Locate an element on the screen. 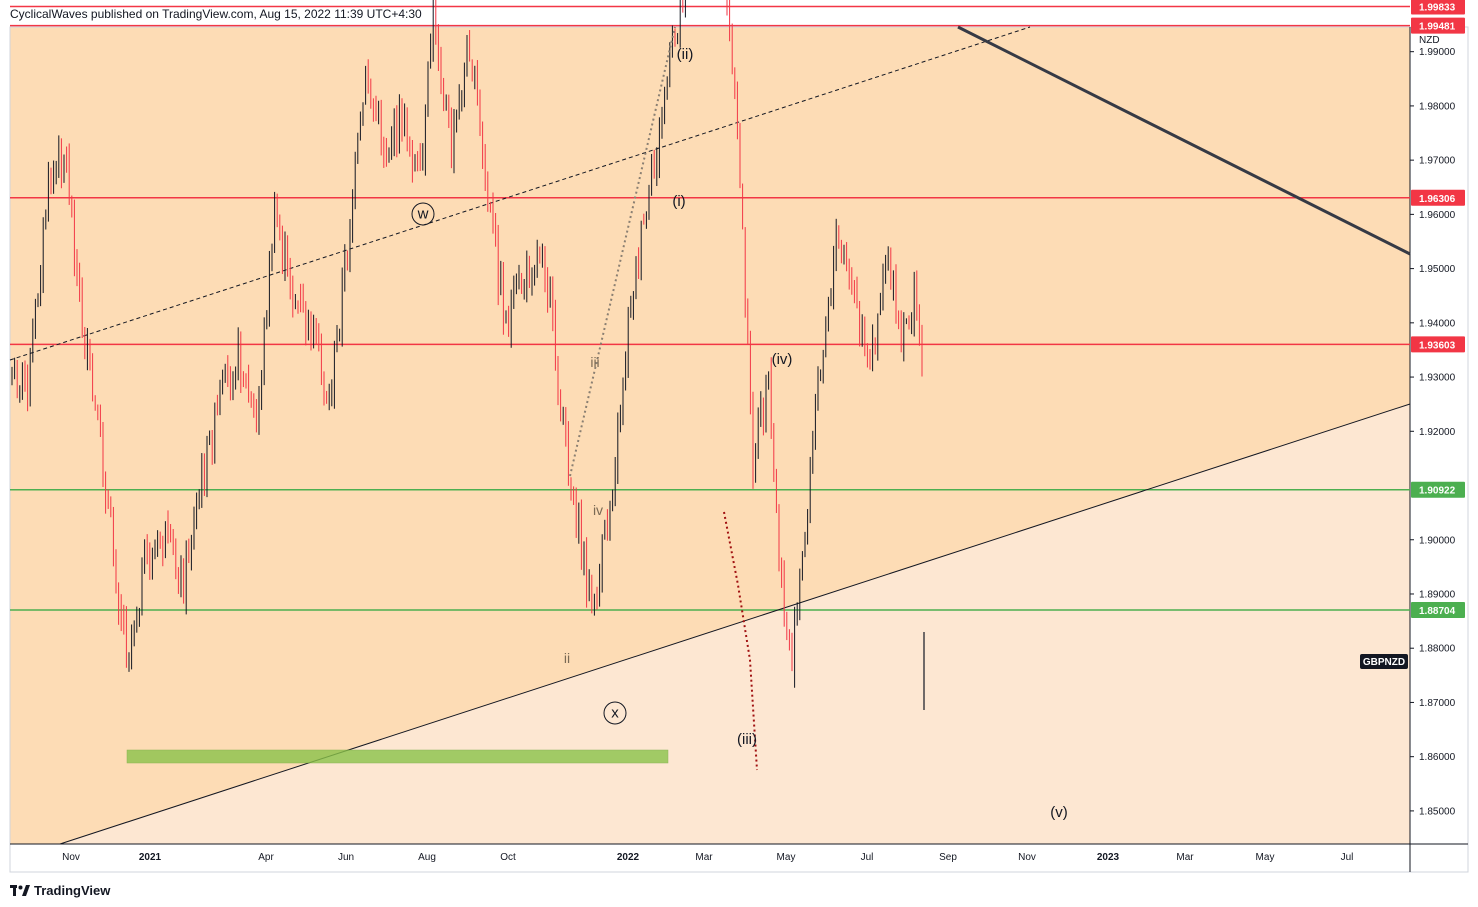  y-tick-label: 1.98000 is located at coordinates (1437, 106).